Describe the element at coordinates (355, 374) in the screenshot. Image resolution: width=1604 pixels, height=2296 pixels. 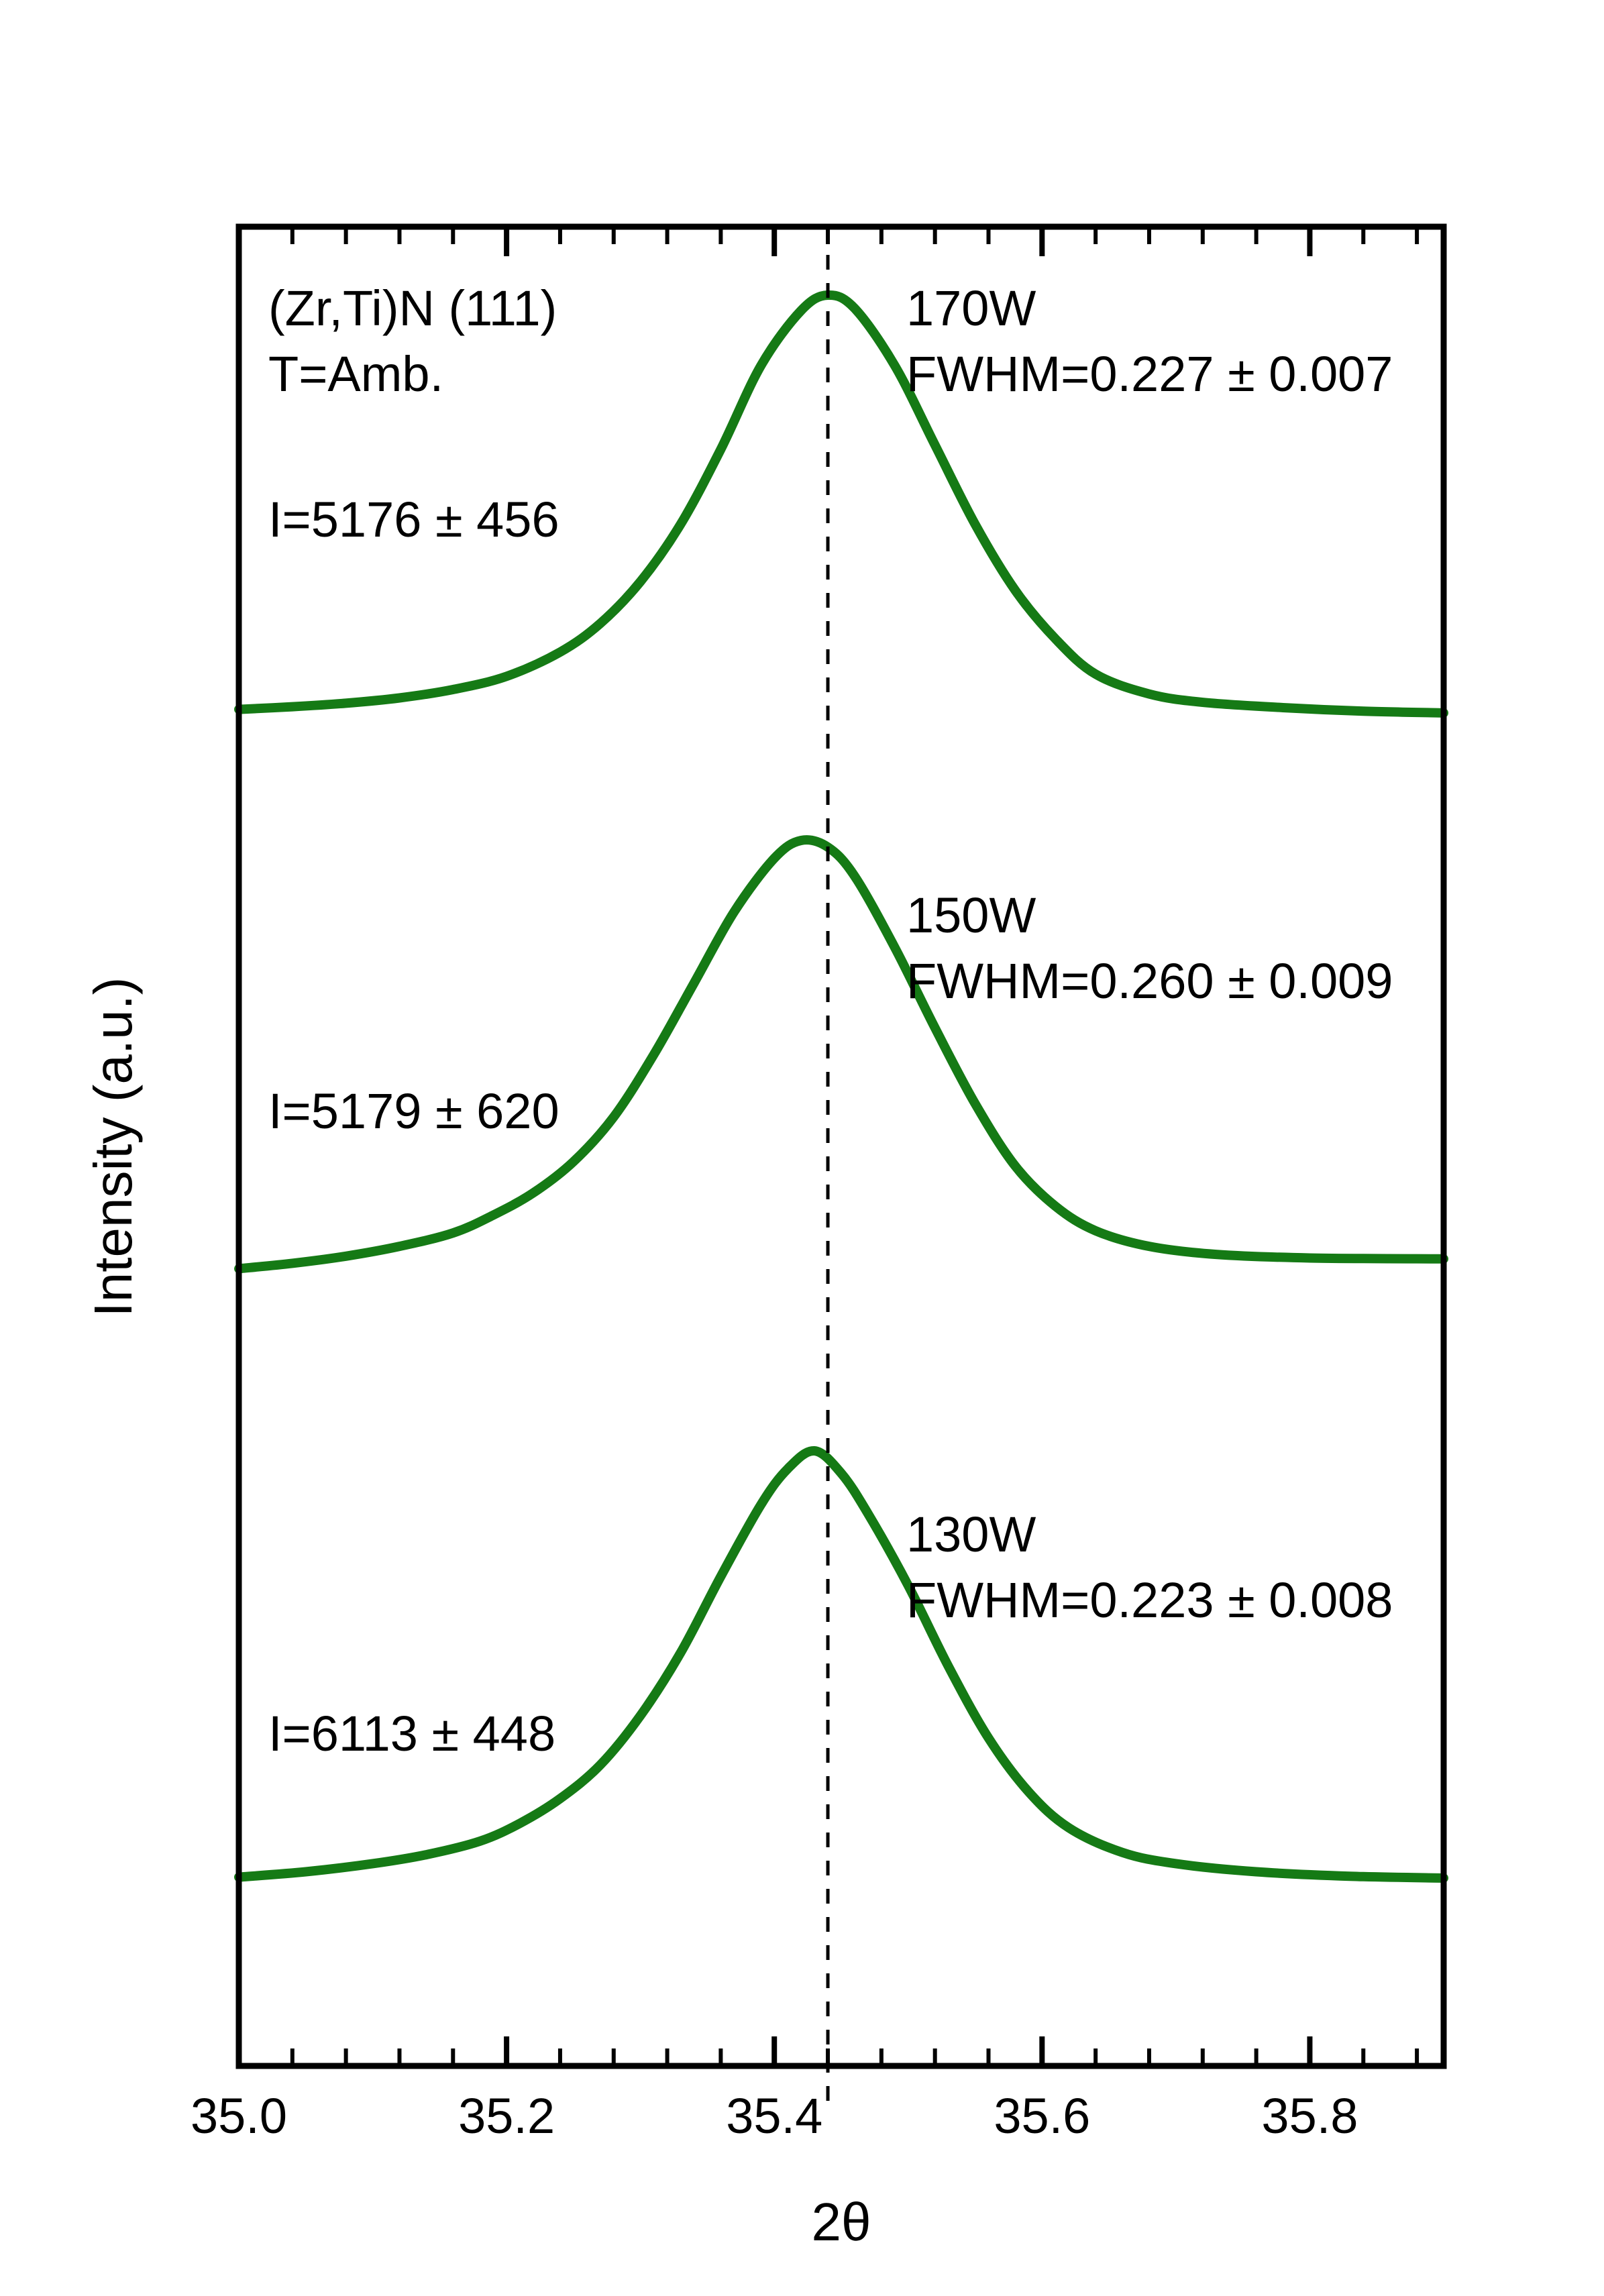
I see `sample-label-line2: T=Amb.` at that location.